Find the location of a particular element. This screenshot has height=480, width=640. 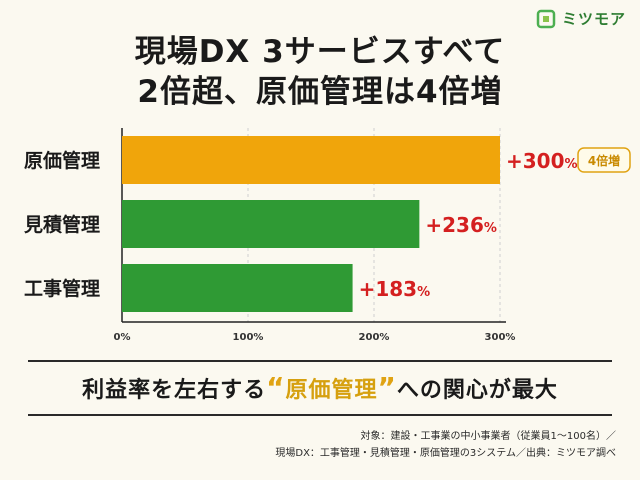

brand-logo: ミツモア is located at coordinates (581, 18).